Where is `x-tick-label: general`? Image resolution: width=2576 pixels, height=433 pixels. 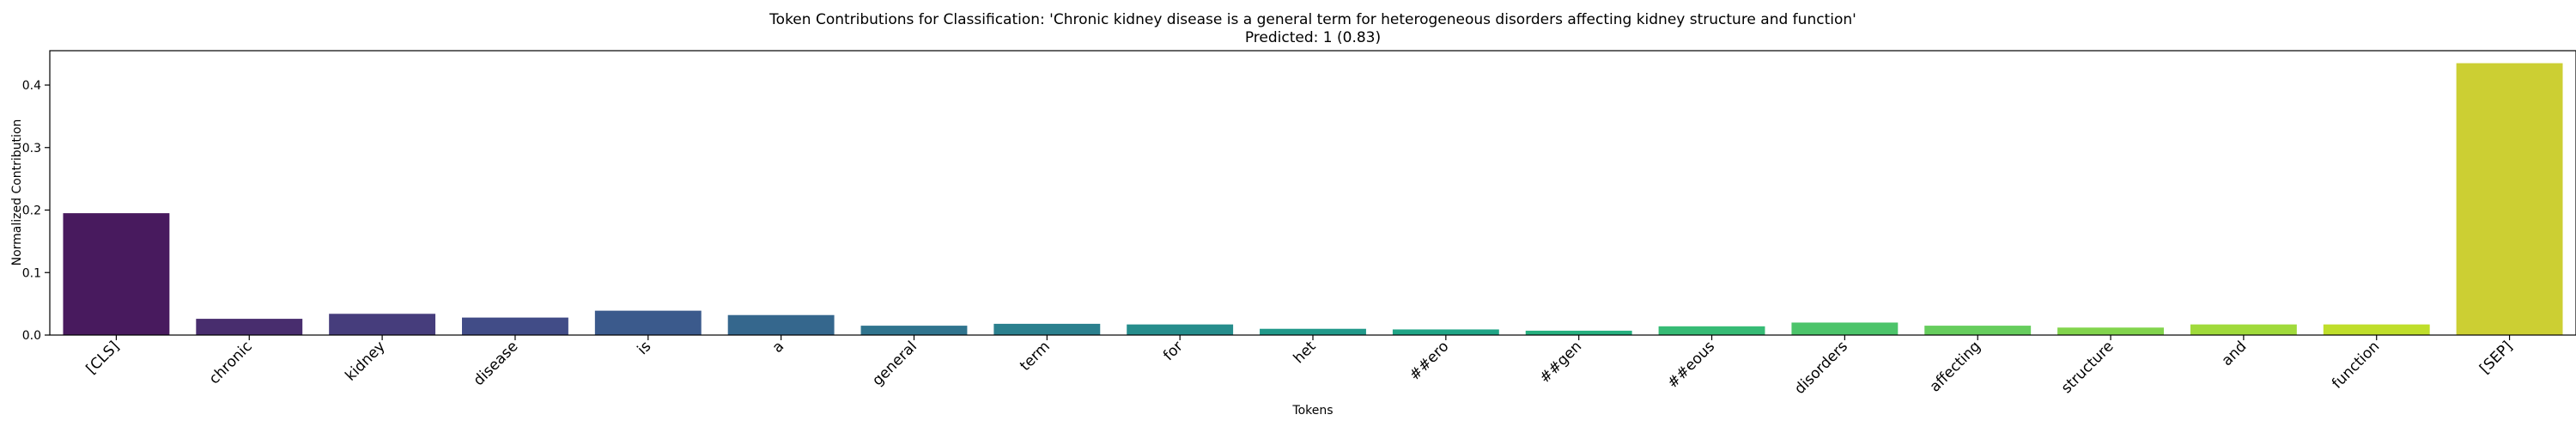 x-tick-label: general is located at coordinates (895, 363).